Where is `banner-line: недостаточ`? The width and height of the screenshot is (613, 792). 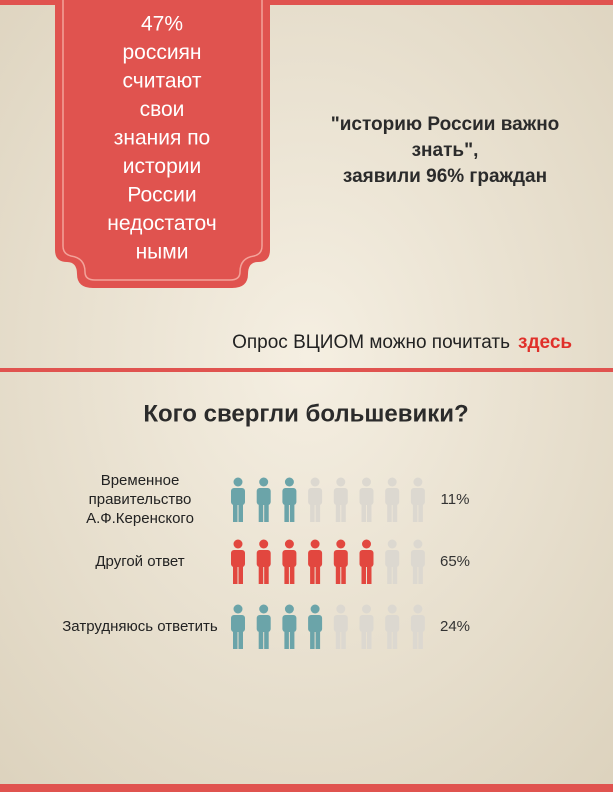
banner-line: недостаточ is located at coordinates (161, 223).